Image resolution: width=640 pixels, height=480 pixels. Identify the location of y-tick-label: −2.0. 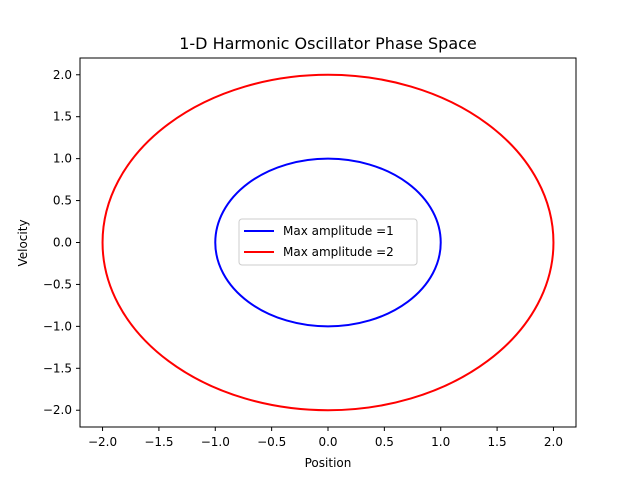
(57, 410).